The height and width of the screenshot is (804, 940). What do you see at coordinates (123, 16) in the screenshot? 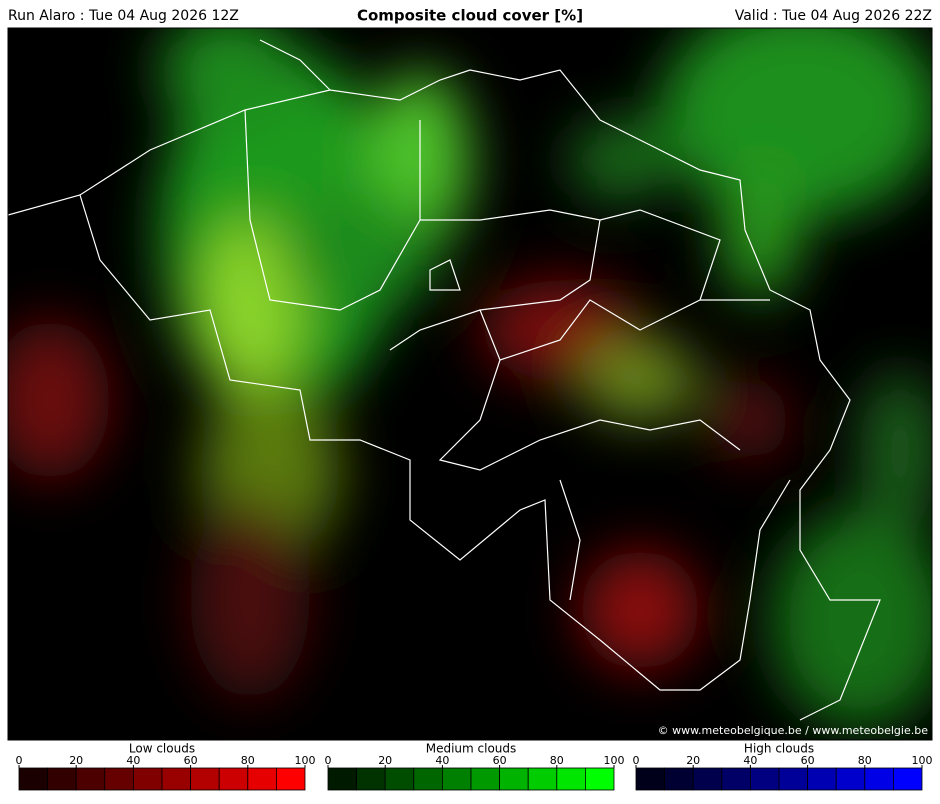
I see `run-label: Run Alaro : Tue 04 Aug 2026 12Z` at bounding box center [123, 16].